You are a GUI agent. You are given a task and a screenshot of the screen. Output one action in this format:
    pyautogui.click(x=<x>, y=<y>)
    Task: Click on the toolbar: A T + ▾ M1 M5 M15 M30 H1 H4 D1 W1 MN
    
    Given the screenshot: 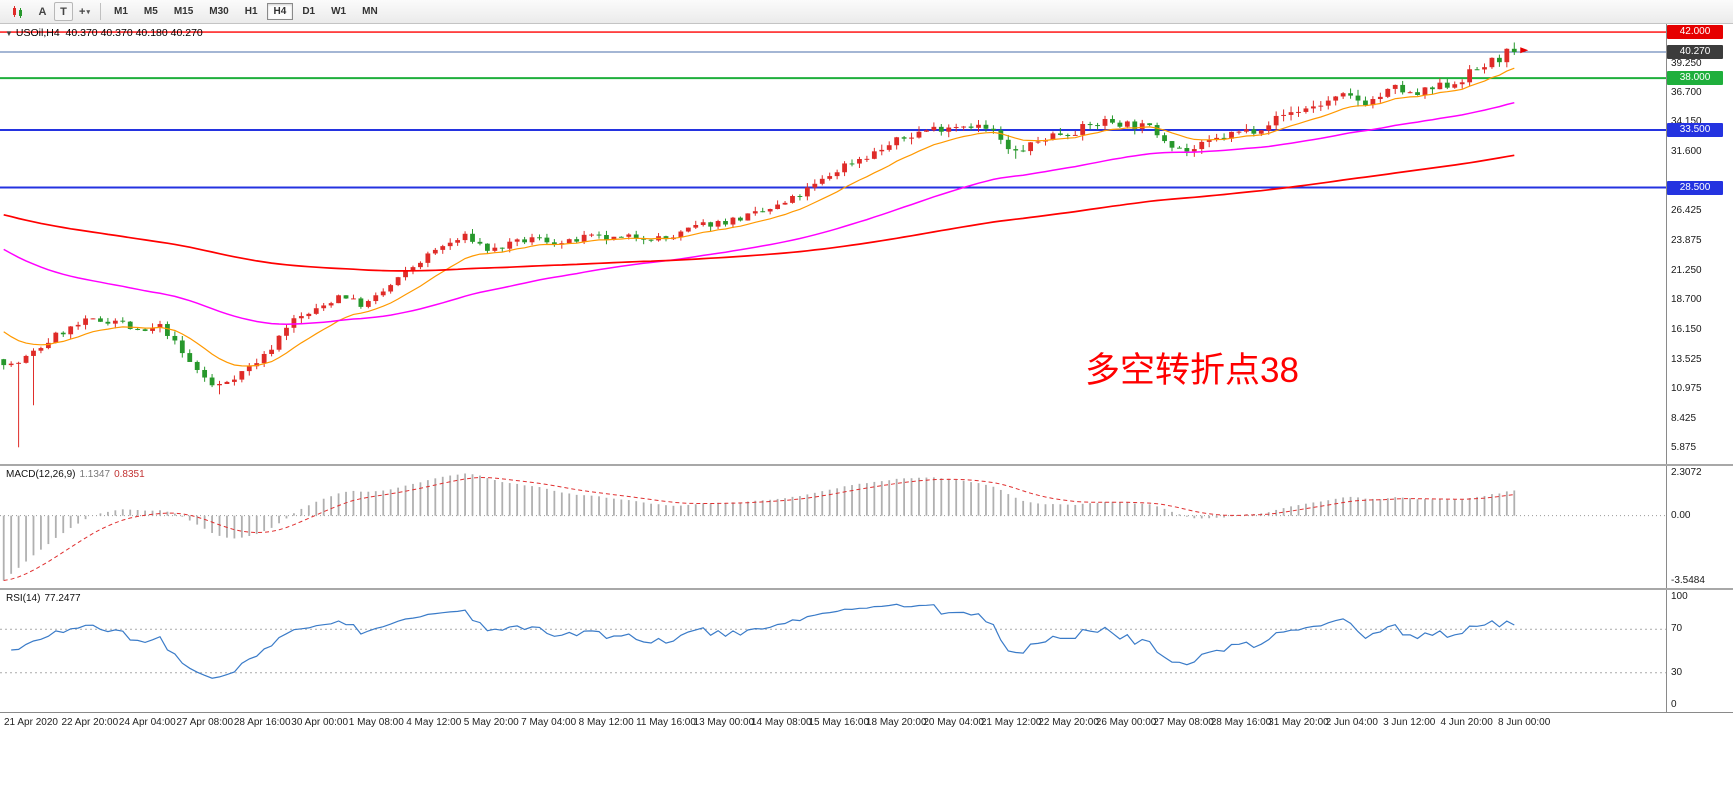 What is the action you would take?
    pyautogui.click(x=866, y=12)
    